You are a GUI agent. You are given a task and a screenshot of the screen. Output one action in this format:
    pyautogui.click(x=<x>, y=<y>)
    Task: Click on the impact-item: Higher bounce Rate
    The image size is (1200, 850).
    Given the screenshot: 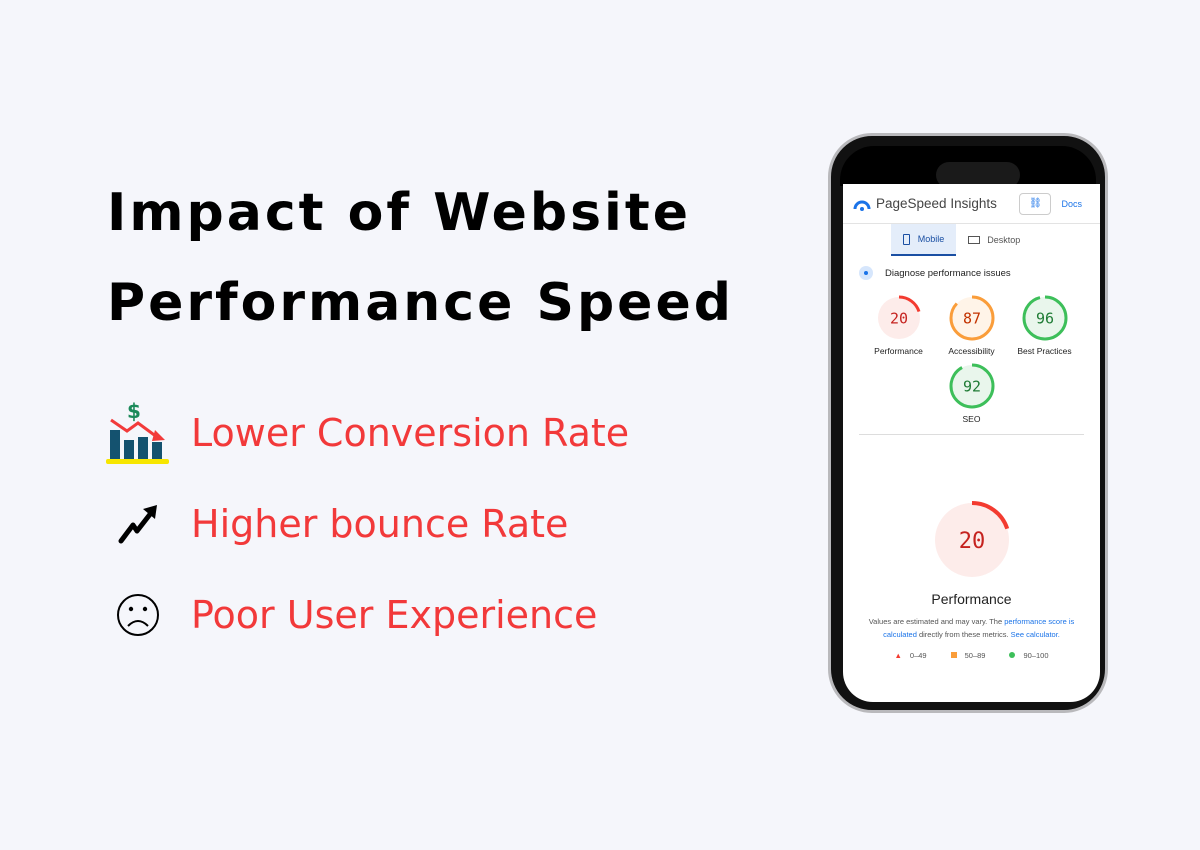 What is the action you would take?
    pyautogui.click(x=336, y=524)
    